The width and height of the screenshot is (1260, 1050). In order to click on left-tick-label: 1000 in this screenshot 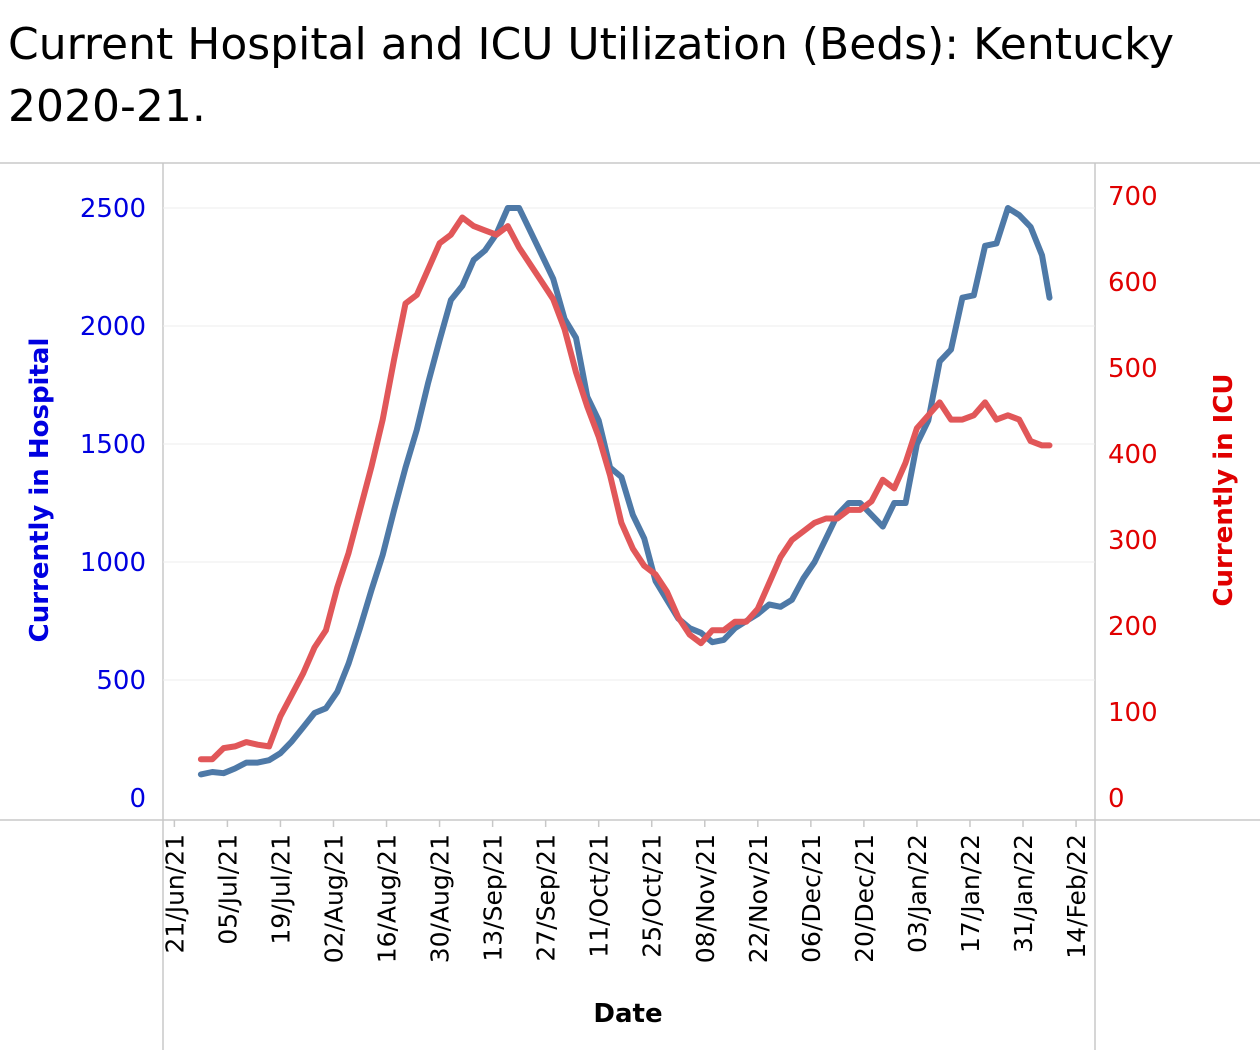, I will do `click(113, 563)`.